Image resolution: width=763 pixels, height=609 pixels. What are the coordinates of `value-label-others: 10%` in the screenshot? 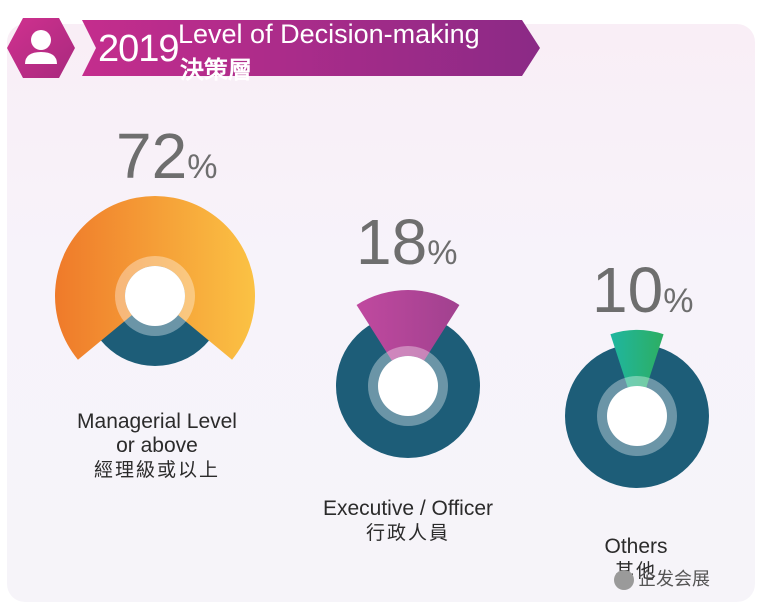 It's located at (643, 290).